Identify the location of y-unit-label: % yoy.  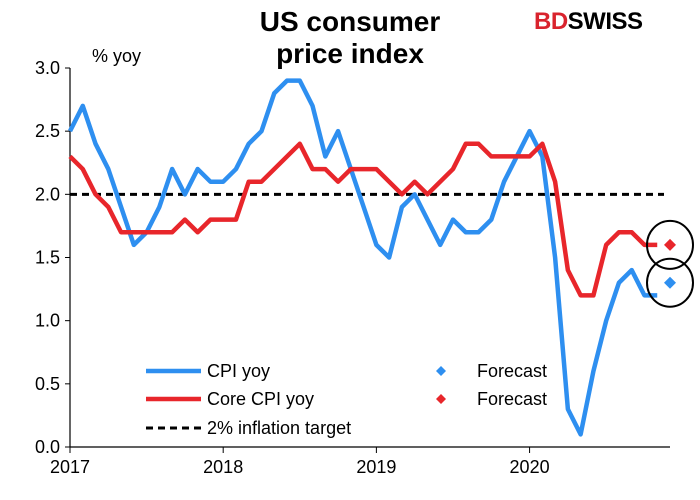
(117, 56).